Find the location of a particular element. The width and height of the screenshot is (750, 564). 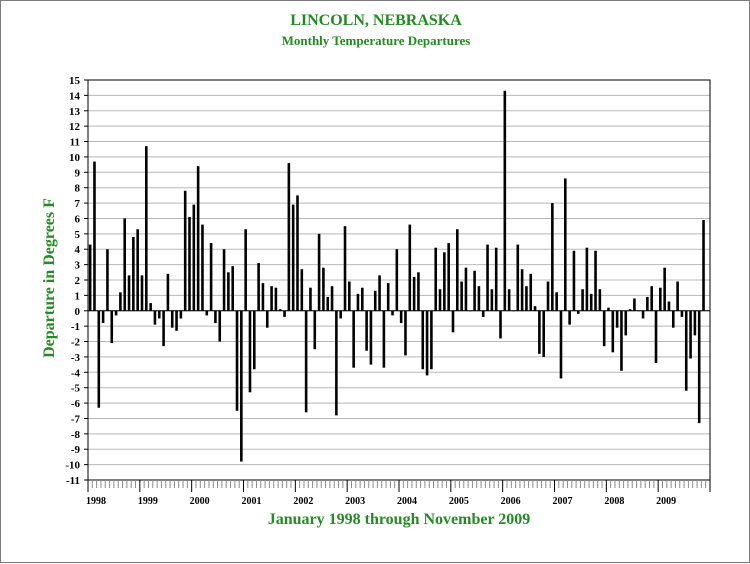

year-label: 2009 is located at coordinates (666, 501).